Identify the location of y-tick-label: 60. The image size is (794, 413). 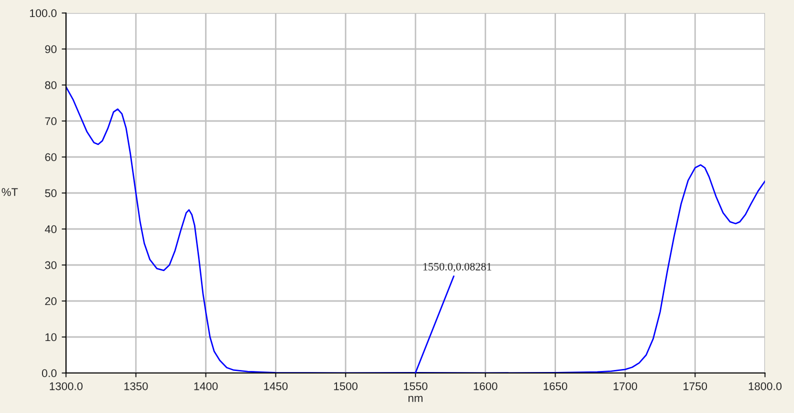
(51, 157).